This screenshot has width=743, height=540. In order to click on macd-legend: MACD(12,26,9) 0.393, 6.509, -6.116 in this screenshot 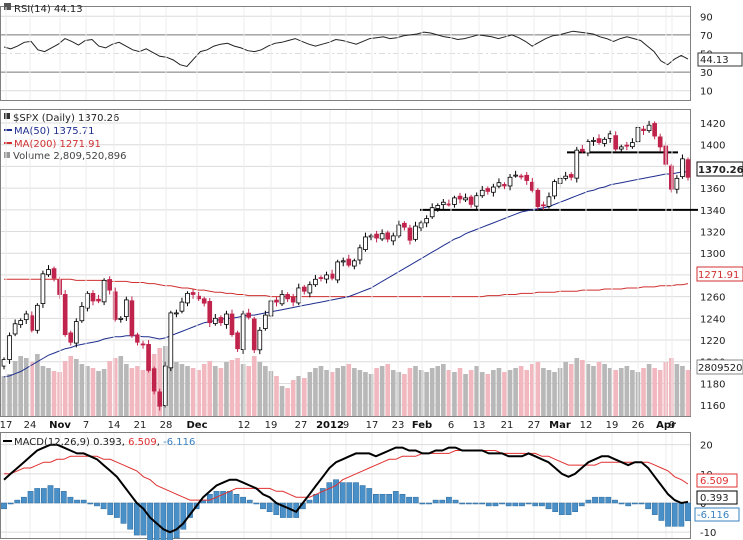, I will do `click(99, 442)`.